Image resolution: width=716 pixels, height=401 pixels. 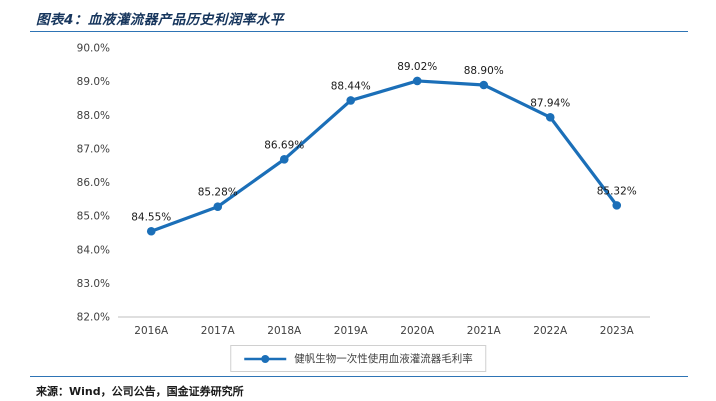 I want to click on legend-label: 健帆生物一次性使用血液灌流器毛利率, so click(x=383, y=359).